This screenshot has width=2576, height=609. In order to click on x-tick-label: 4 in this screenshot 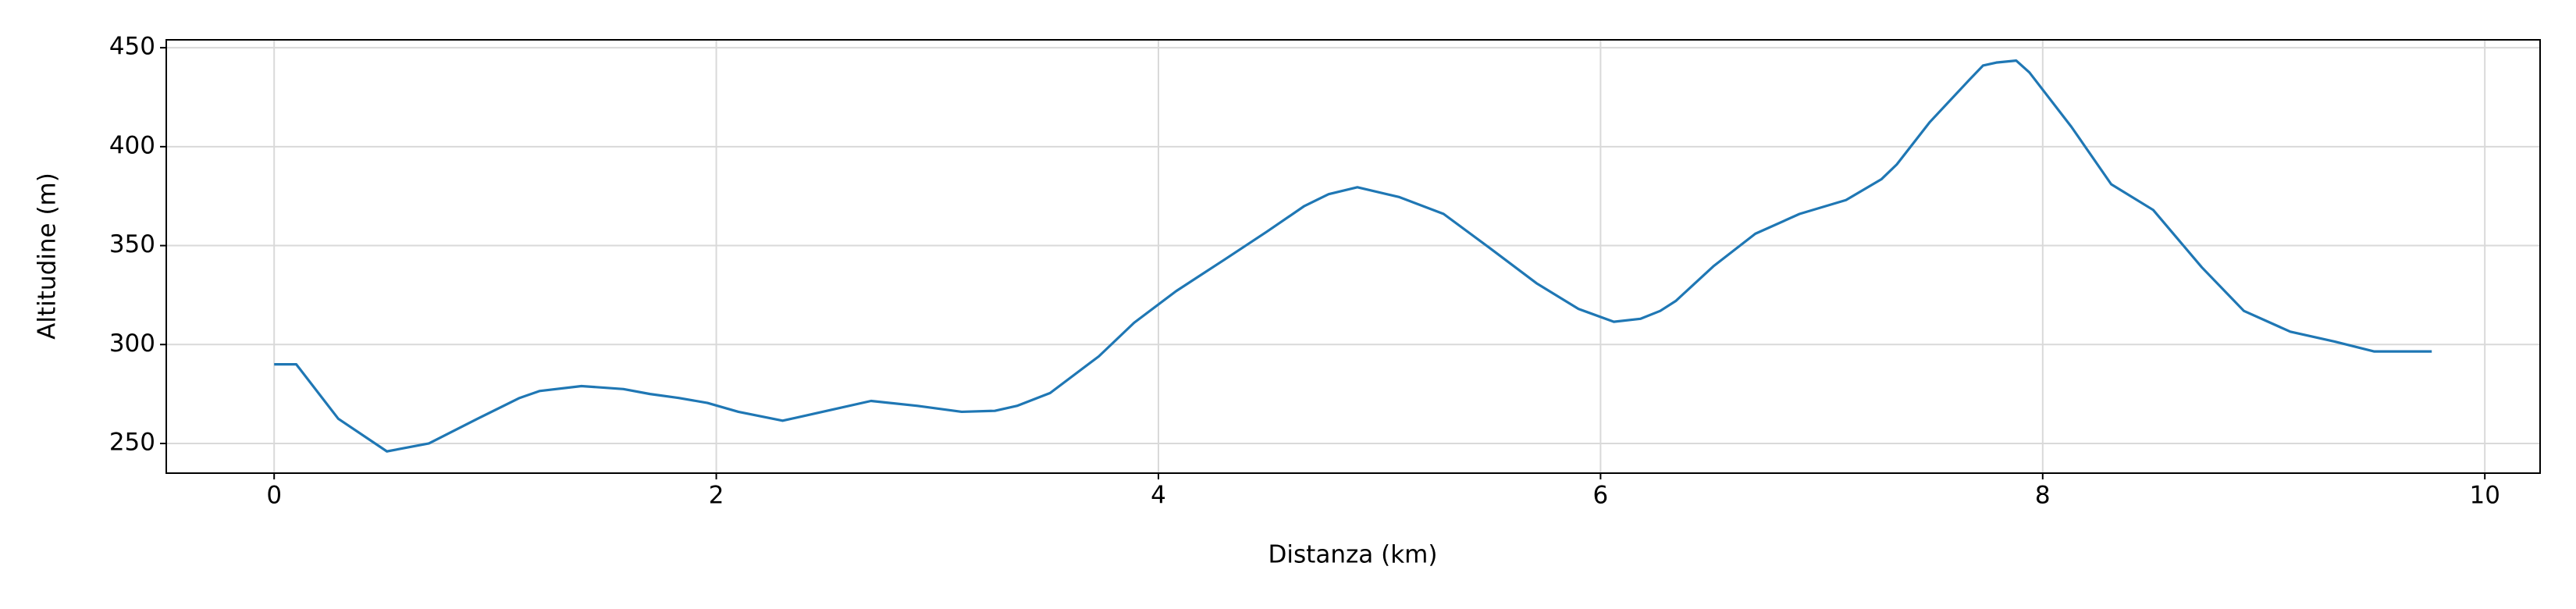, I will do `click(1158, 496)`.